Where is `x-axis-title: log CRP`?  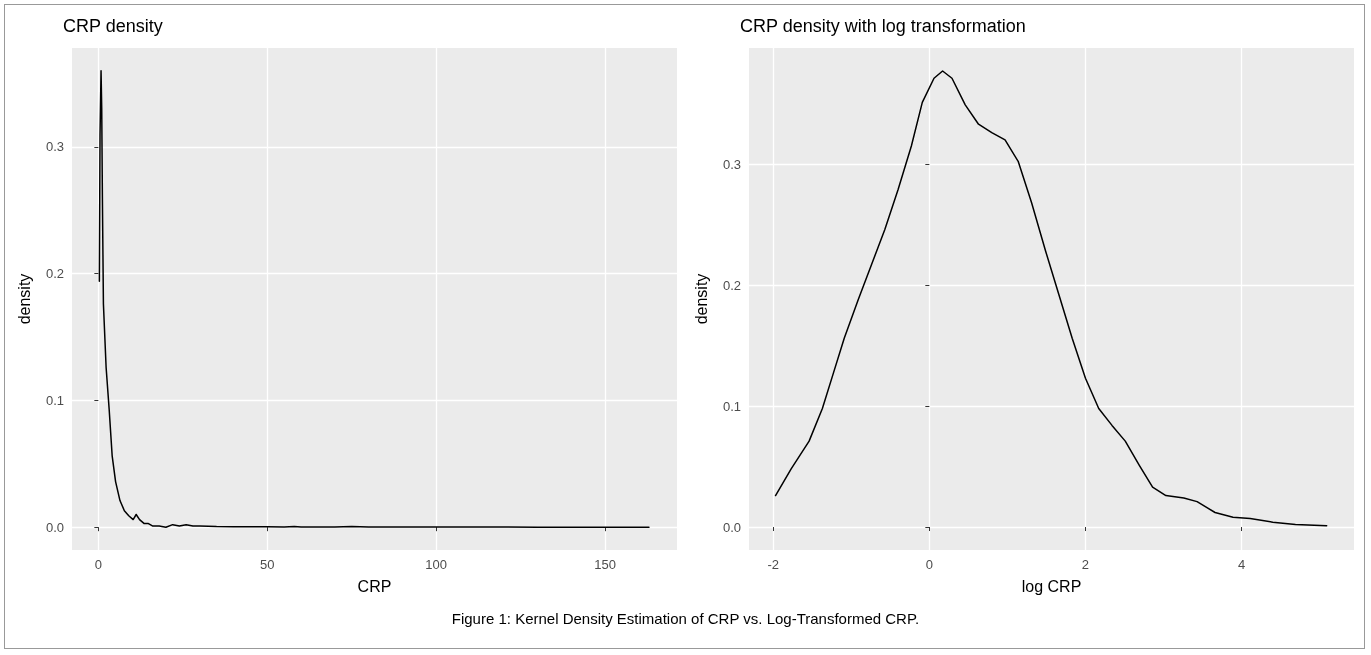
x-axis-title: log CRP is located at coordinates (1051, 586).